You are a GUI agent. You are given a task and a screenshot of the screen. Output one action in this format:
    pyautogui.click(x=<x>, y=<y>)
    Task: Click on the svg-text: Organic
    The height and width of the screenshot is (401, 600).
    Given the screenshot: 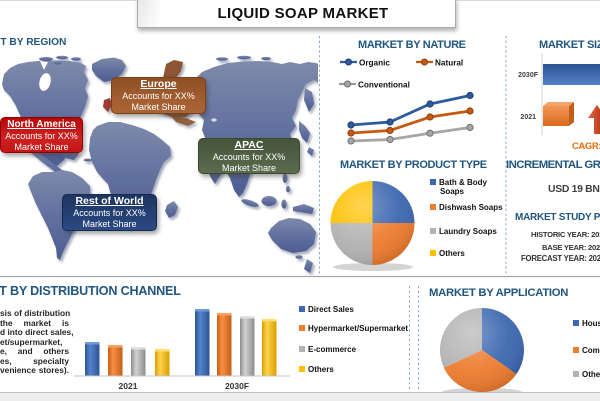 What is the action you would take?
    pyautogui.click(x=374, y=63)
    